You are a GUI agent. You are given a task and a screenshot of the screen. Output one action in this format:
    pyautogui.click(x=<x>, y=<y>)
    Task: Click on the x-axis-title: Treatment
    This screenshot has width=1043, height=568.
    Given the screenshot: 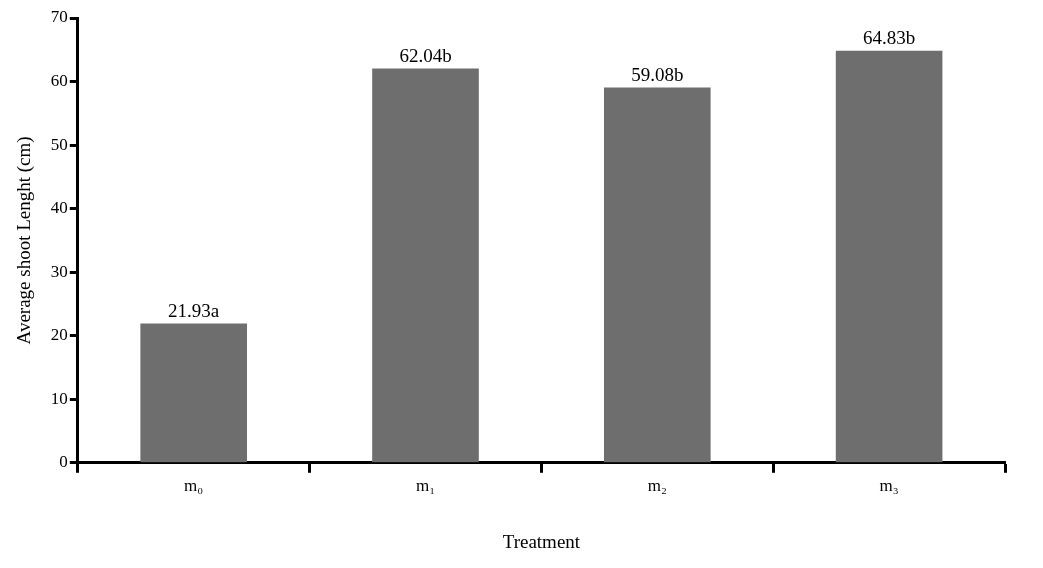 What is the action you would take?
    pyautogui.click(x=541, y=541)
    